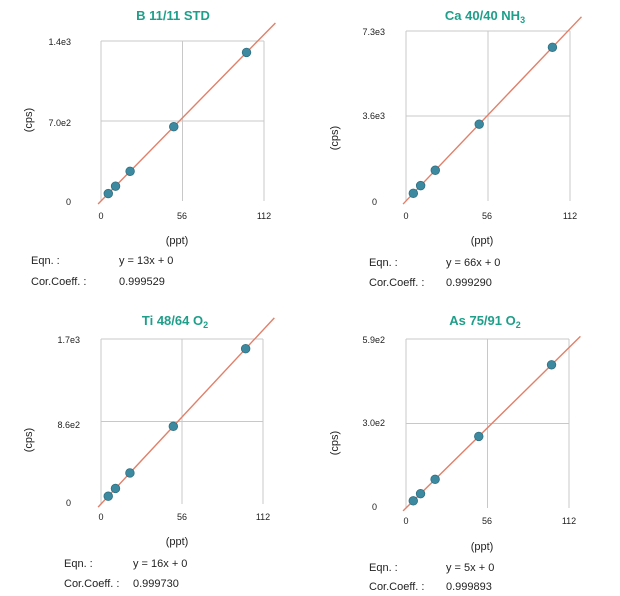  What do you see at coordinates (470, 568) in the screenshot?
I see `equation-value: y = 5x + 0` at bounding box center [470, 568].